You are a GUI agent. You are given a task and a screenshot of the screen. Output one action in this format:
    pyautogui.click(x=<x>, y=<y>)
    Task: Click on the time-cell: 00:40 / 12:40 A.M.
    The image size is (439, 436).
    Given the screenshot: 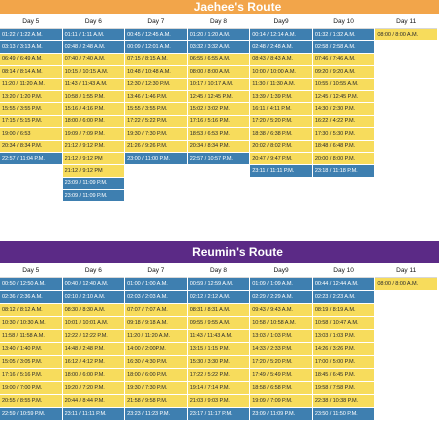 What is the action you would take?
    pyautogui.click(x=93, y=284)
    